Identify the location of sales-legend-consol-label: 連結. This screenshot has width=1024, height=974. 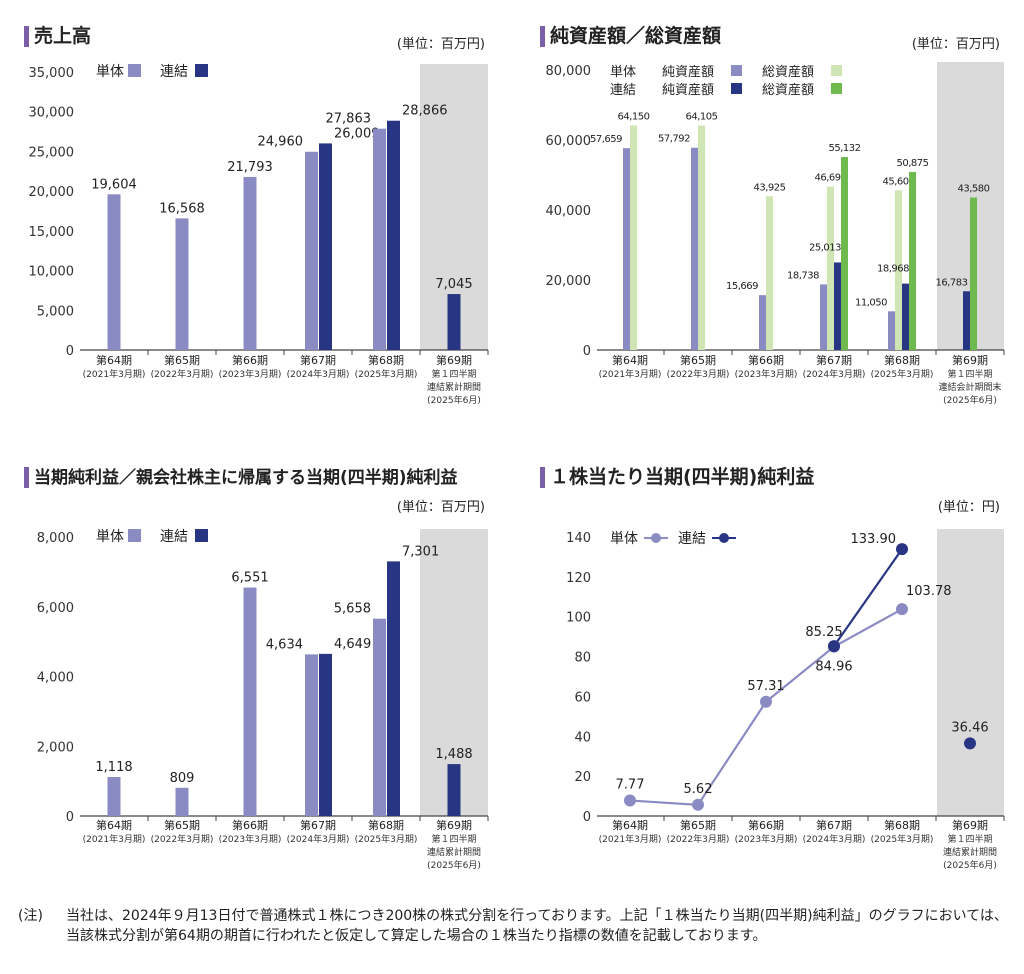
(174, 72).